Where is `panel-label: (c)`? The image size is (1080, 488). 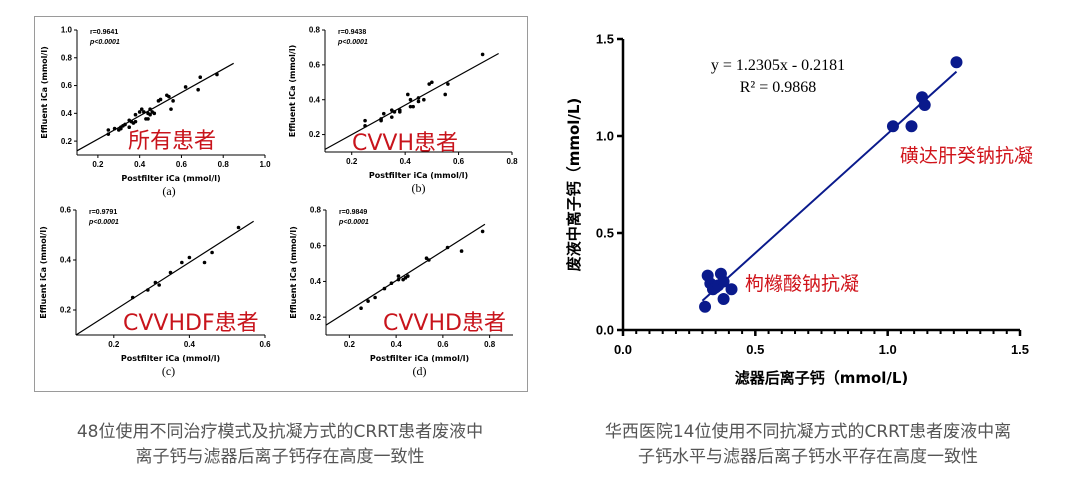
panel-label: (c) is located at coordinates (168, 371).